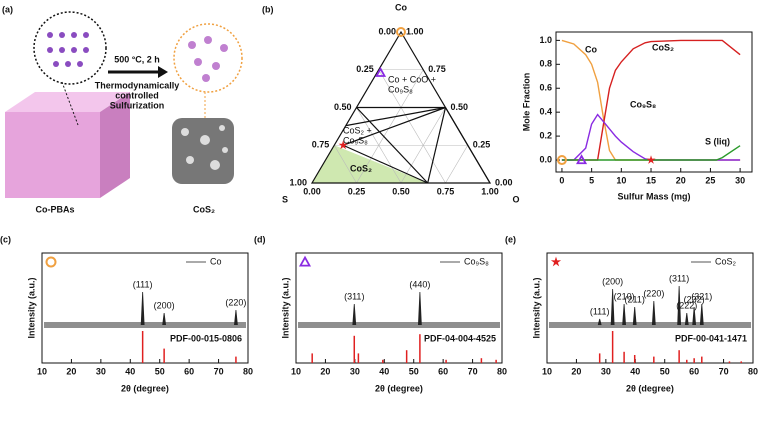  What do you see at coordinates (694, 299) in the screenshot?
I see `peak-label: (232)` at bounding box center [694, 299].